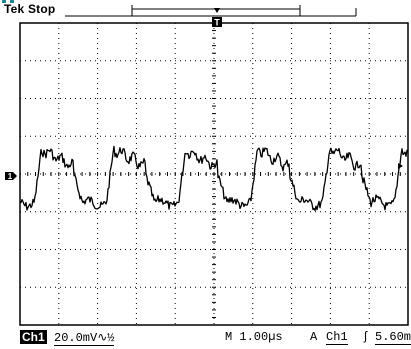 This screenshot has height=349, width=411. I want to click on trigger-slope-icon: ʃ, so click(366, 337).